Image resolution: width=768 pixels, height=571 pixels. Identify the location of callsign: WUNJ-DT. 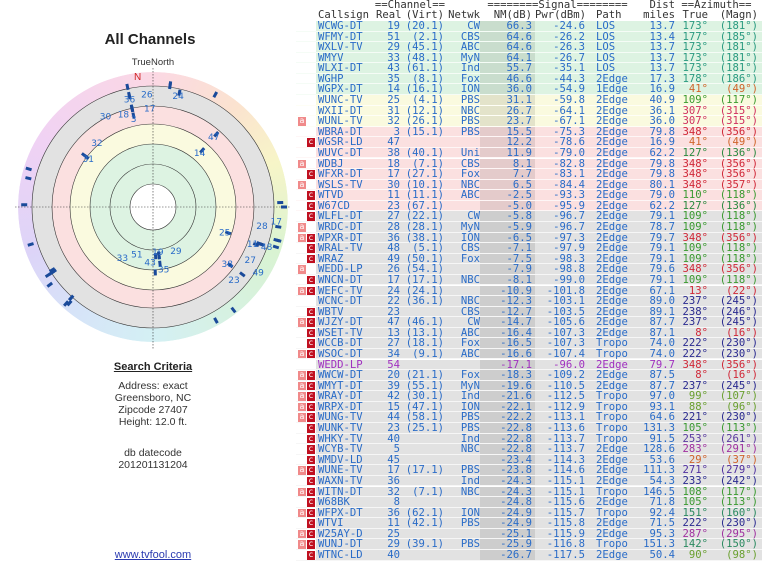
(340, 544).